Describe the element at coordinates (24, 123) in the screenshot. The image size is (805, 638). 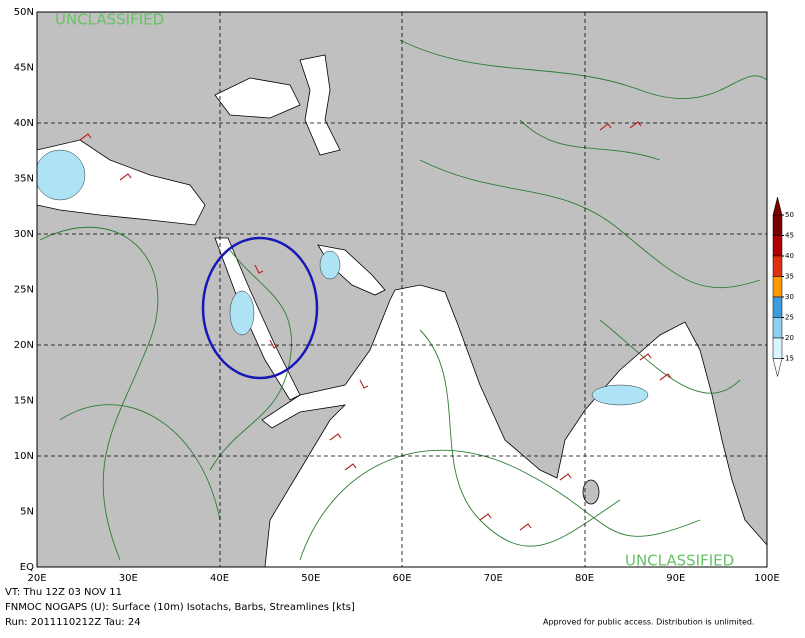
I see `lat-label: 40N` at that location.